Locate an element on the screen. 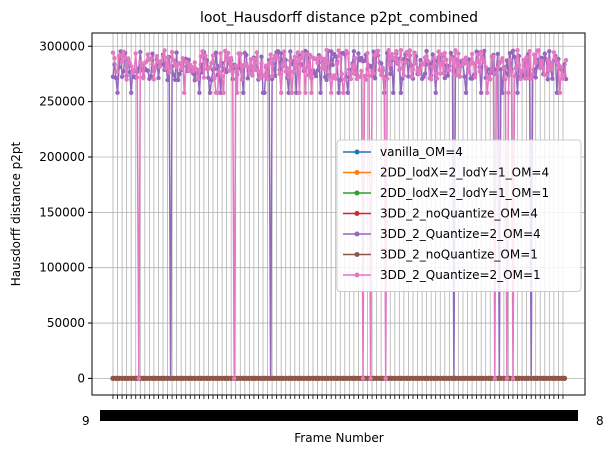 The width and height of the screenshot is (614, 455). x-tick-label-first: 9 is located at coordinates (86, 421).